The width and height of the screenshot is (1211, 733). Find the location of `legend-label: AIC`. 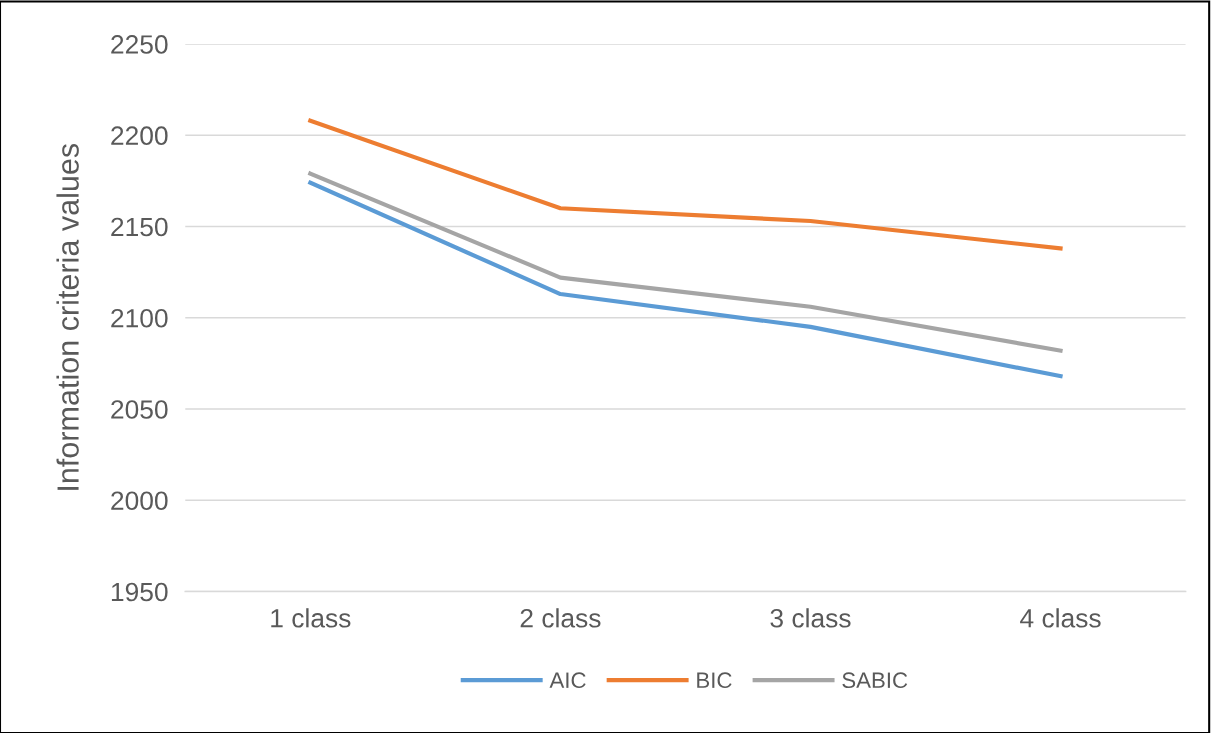

legend-label: AIC is located at coordinates (567, 680).